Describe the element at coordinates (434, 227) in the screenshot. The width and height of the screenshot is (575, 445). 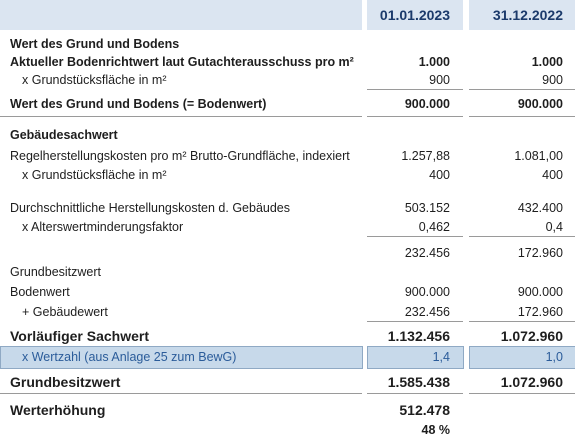
I see `cell-value: 0,462` at that location.